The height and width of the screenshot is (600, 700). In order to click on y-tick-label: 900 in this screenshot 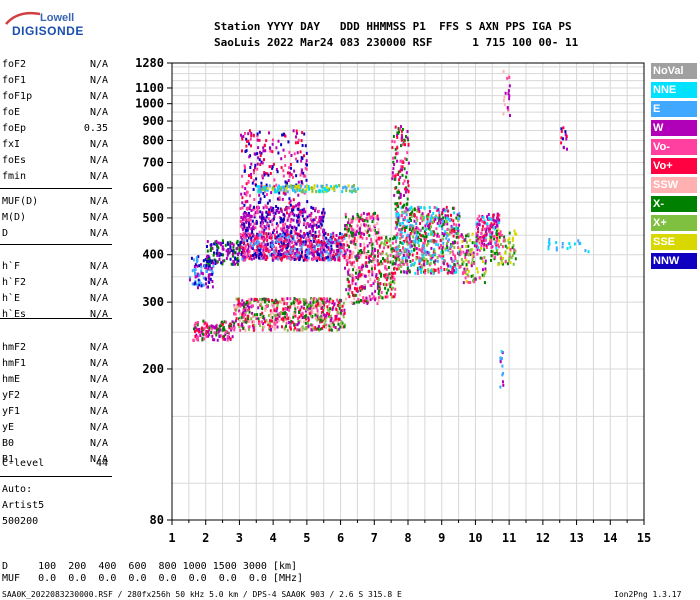, I will do `click(153, 121)`.